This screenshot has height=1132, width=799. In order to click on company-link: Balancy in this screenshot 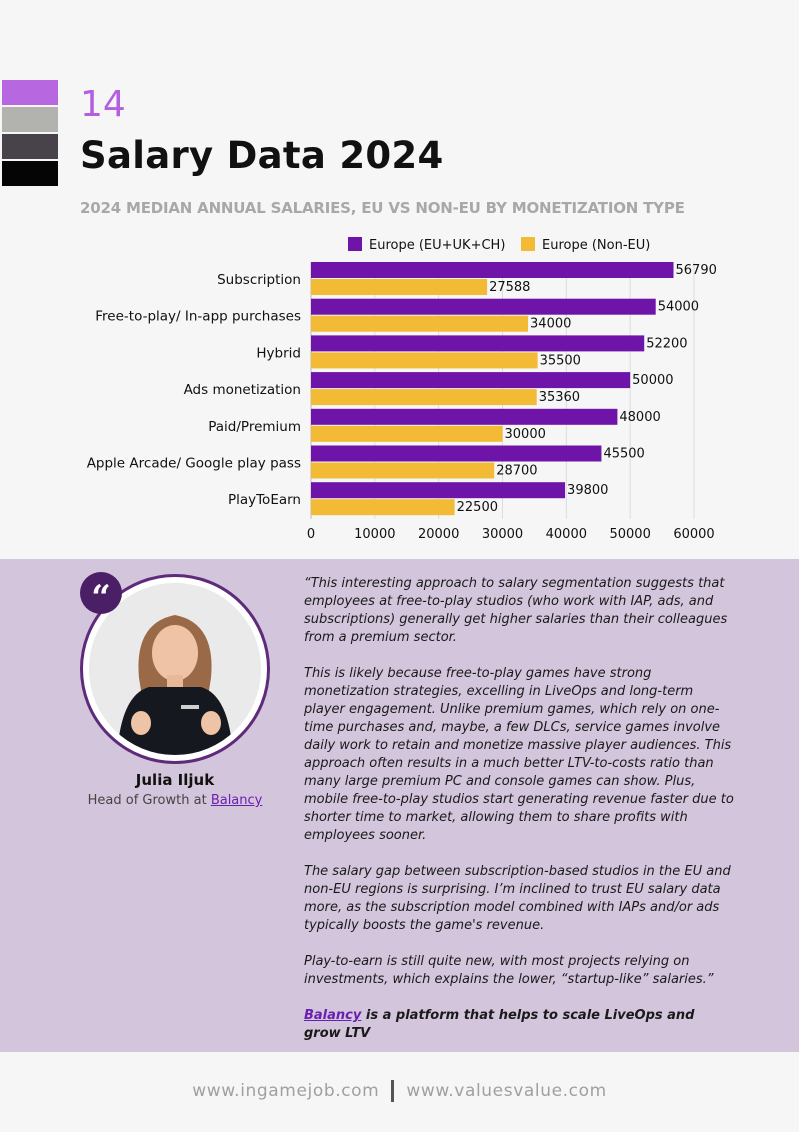, I will do `click(236, 800)`.